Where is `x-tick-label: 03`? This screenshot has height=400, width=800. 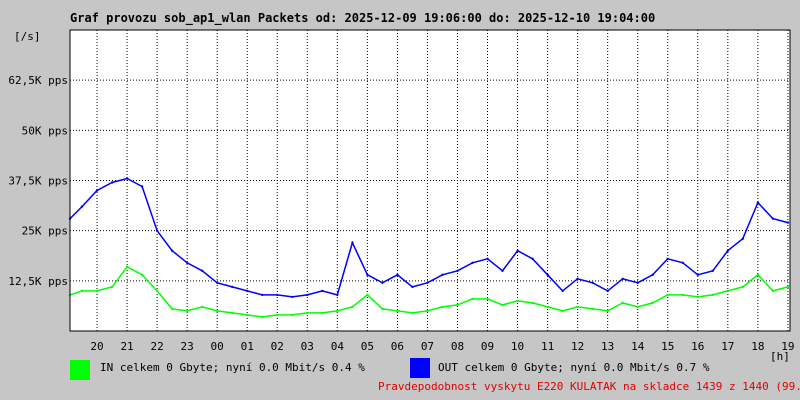
x-tick-label: 03 is located at coordinates (307, 346).